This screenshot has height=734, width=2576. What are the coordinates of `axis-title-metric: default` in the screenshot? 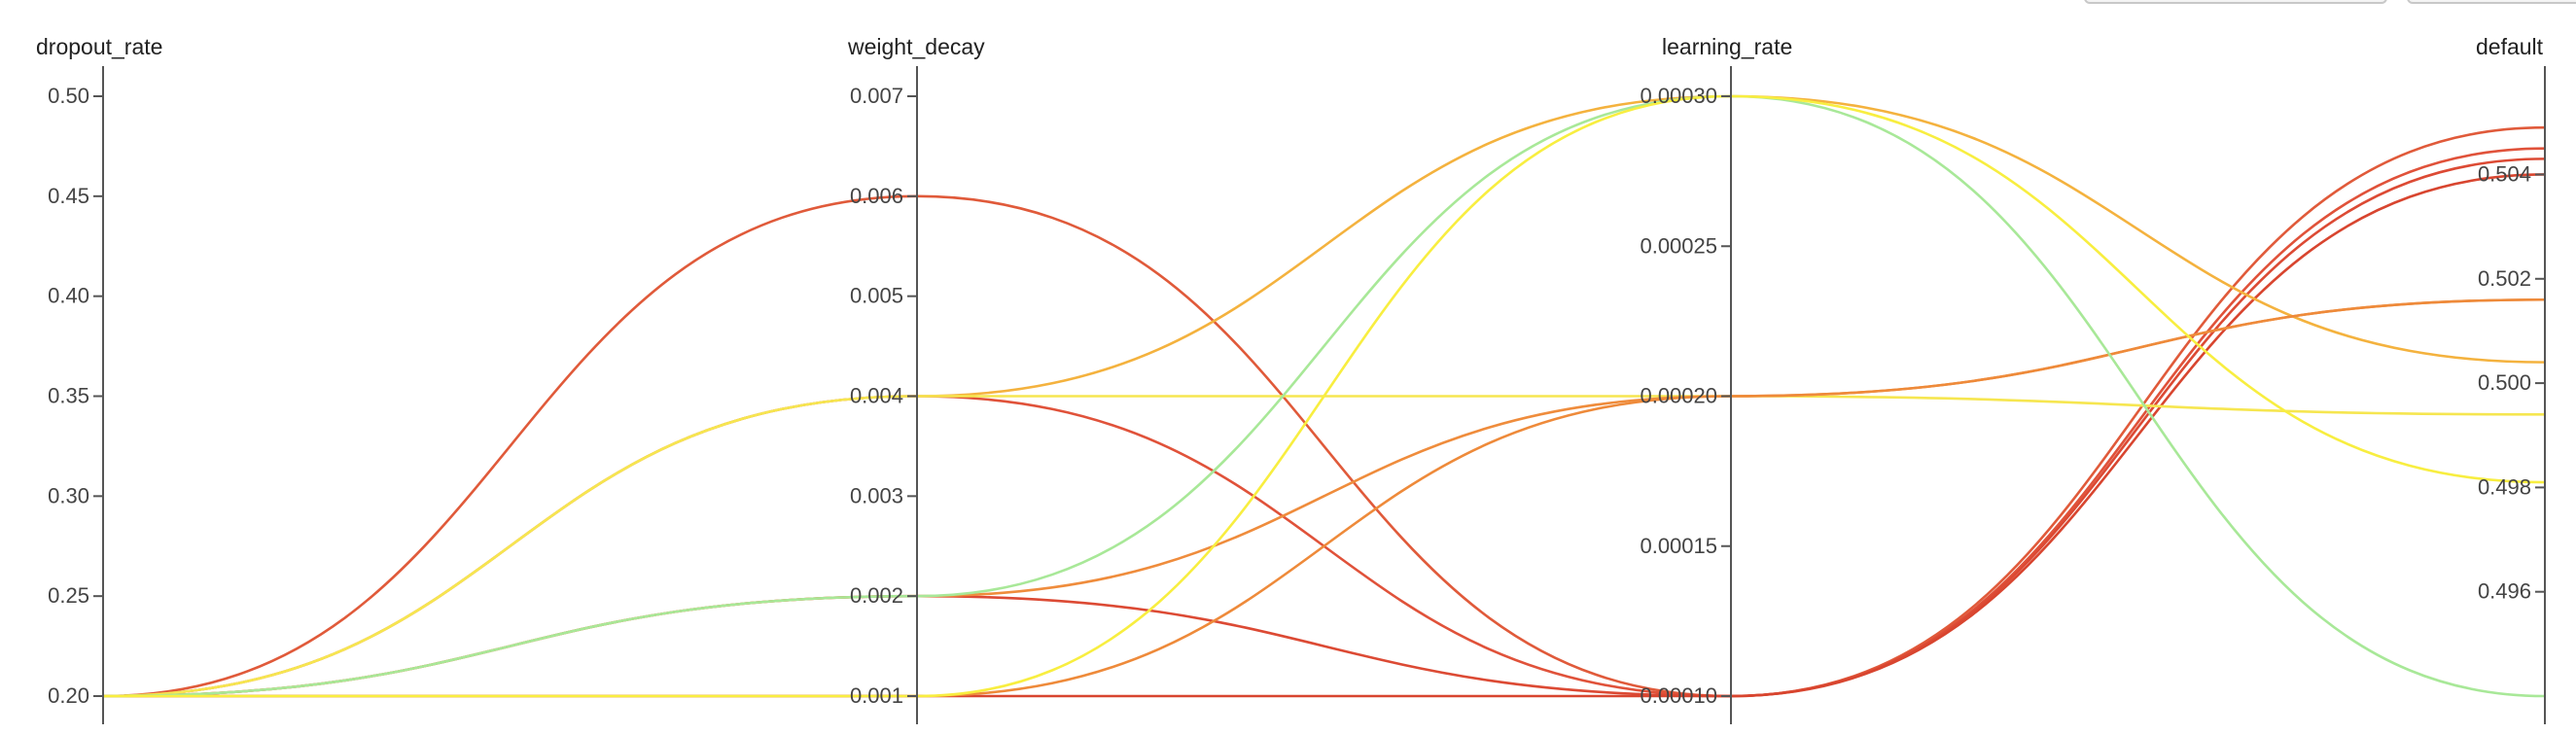 It's located at (2510, 47).